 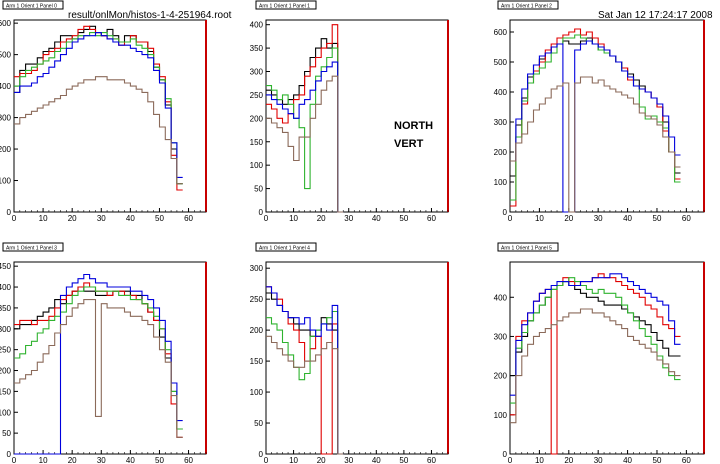 I want to click on panel-title: Arm 1 Orient 1 Panel 3, so click(x=31, y=249).